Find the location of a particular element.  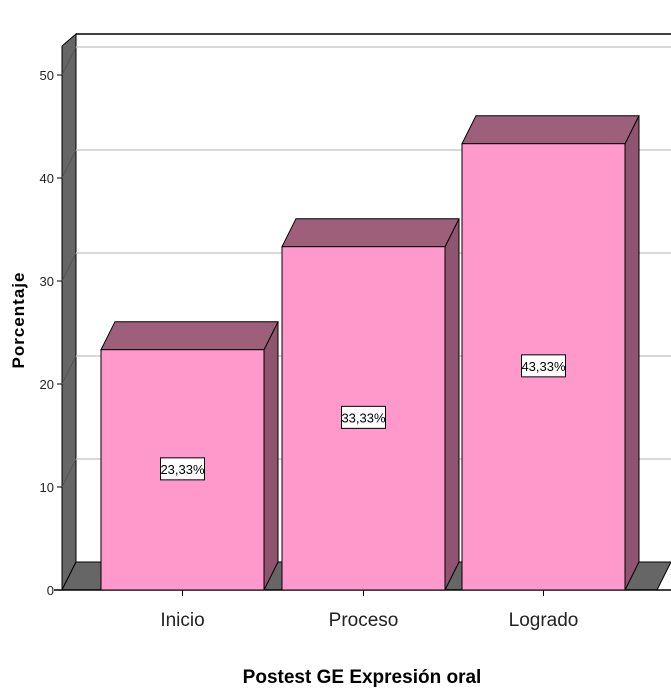

y-tick-label: 10 is located at coordinates (47, 487).